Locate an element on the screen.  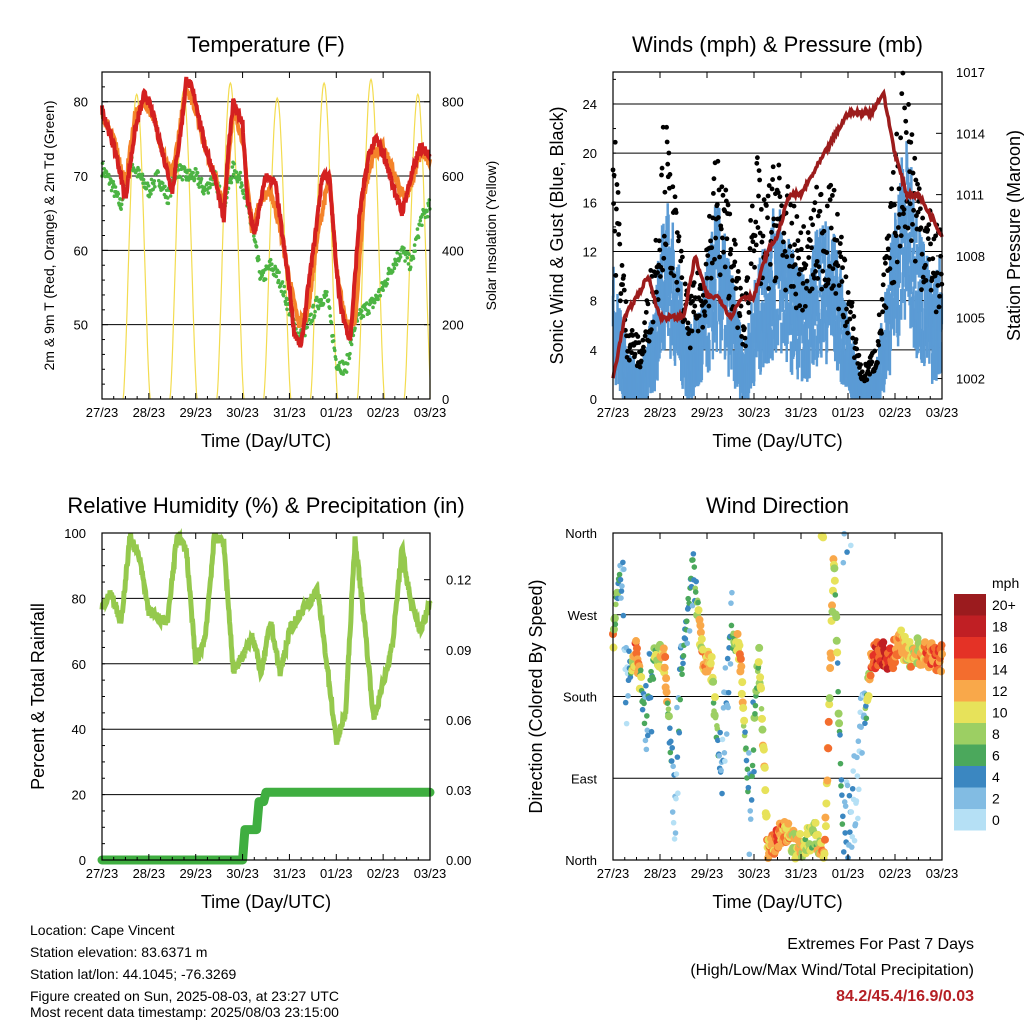
y-right-axis-title: Solar Insolation (Yellow) is located at coordinates (491, 236).